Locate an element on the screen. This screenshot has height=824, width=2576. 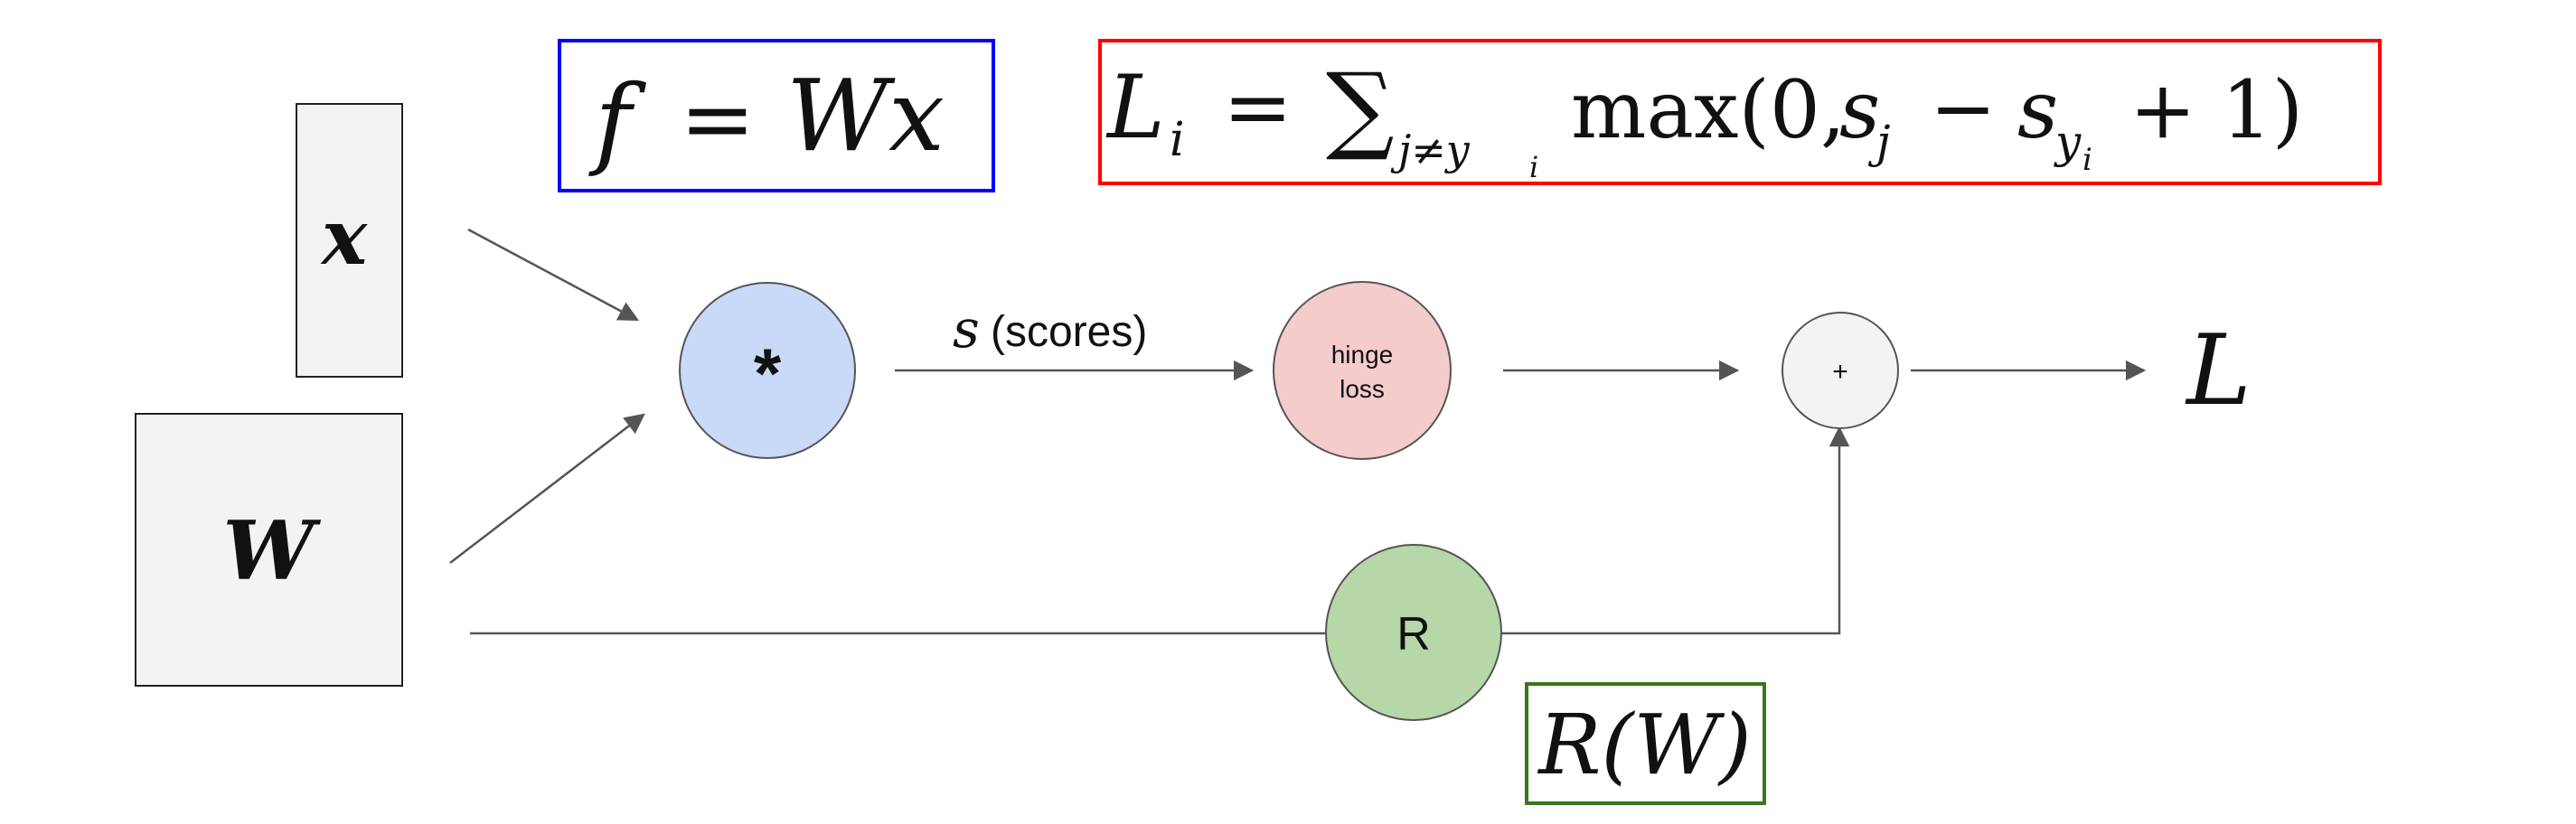
edge-x-to-multiply is located at coordinates (553, 275).